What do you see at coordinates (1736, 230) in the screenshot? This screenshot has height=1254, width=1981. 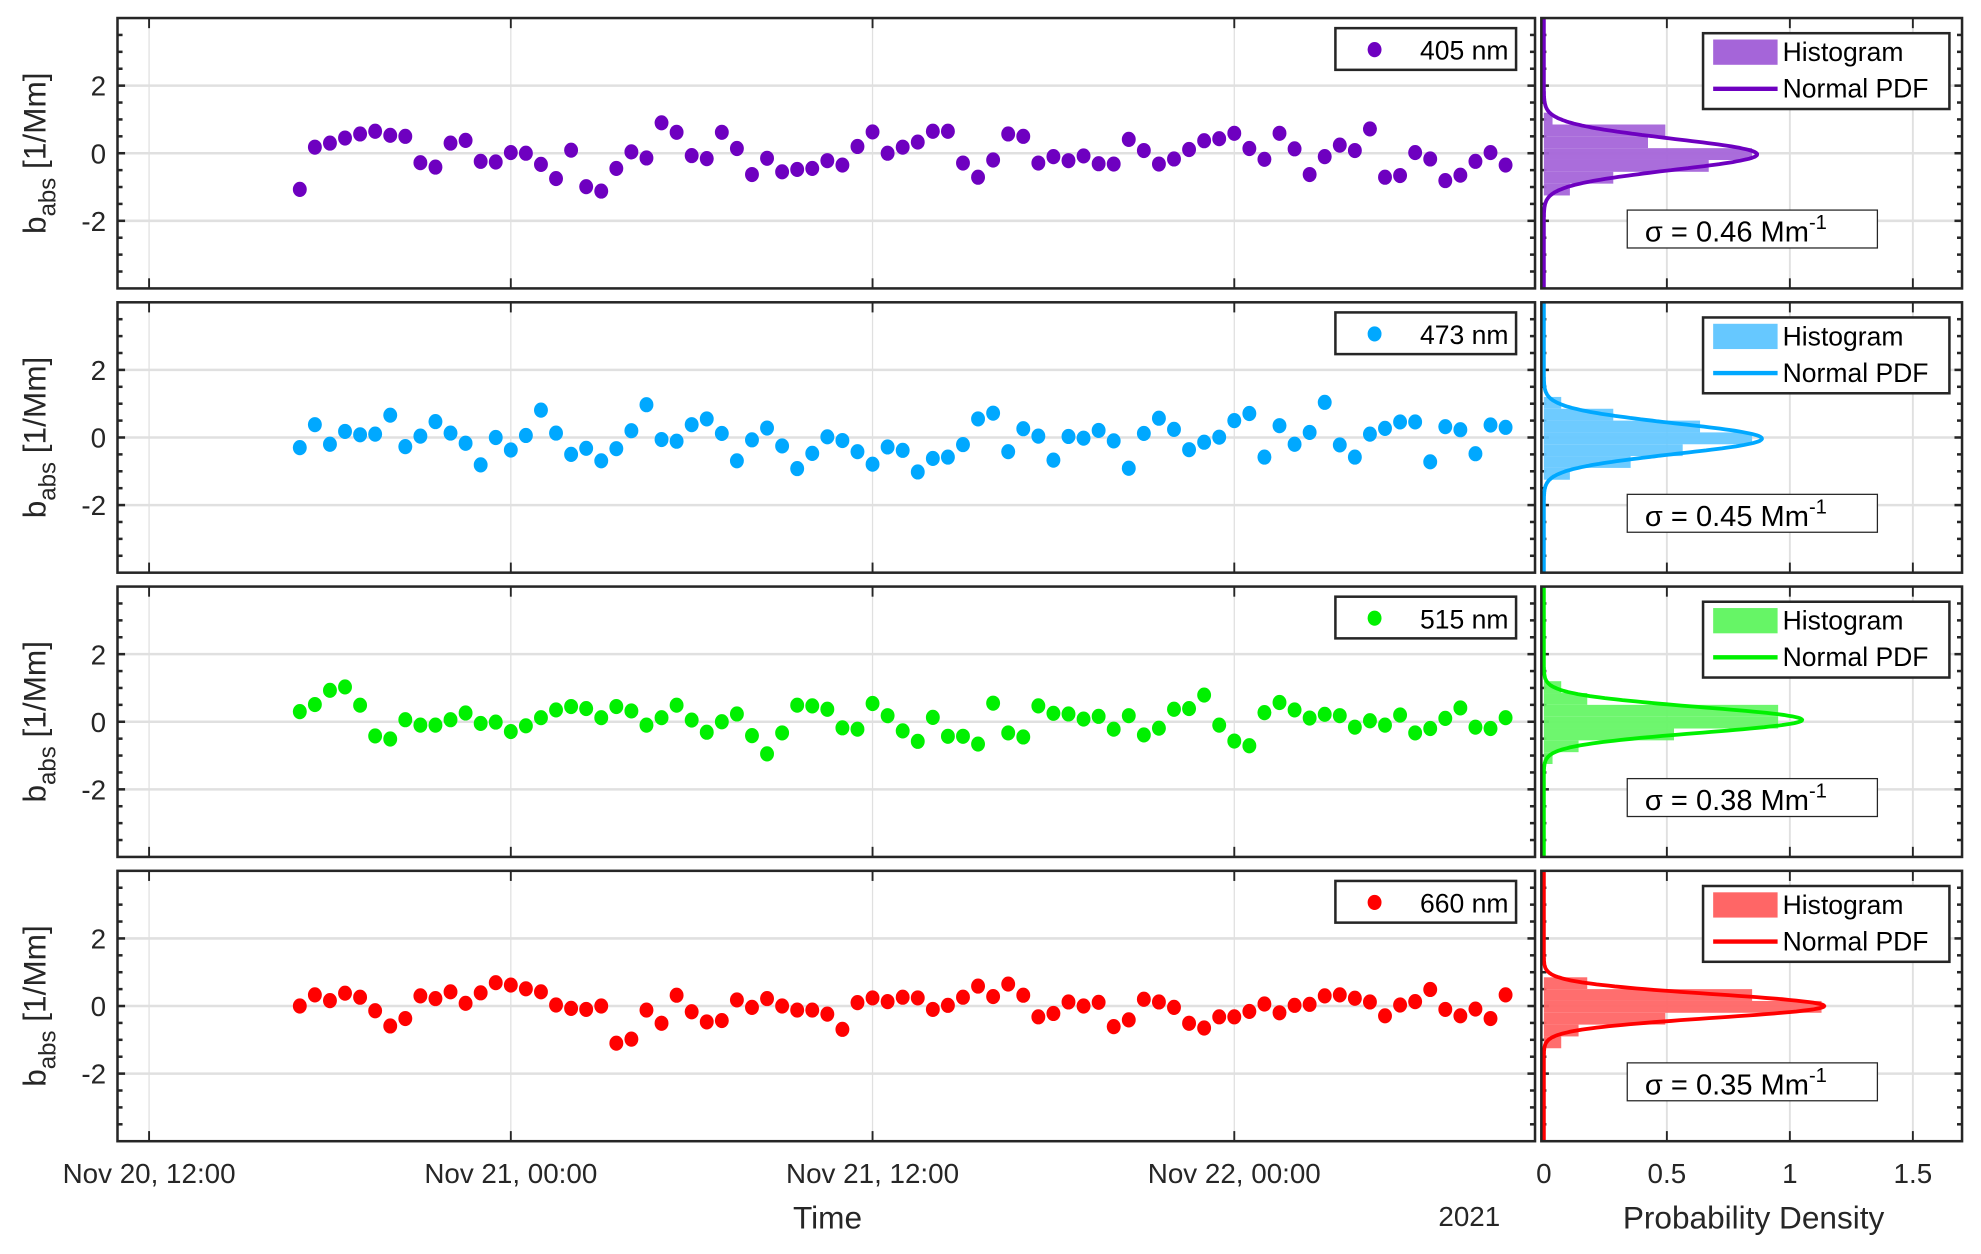 I see `sigma-label: σ = 0.46 Mm-1` at bounding box center [1736, 230].